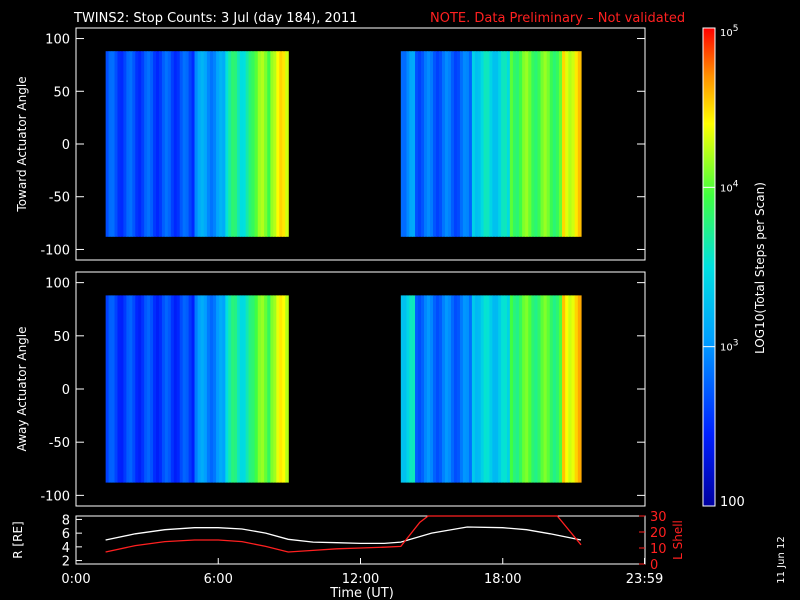 The image size is (800, 600). What do you see at coordinates (343, 534) in the screenshot?
I see `l-shell-line` at bounding box center [343, 534].